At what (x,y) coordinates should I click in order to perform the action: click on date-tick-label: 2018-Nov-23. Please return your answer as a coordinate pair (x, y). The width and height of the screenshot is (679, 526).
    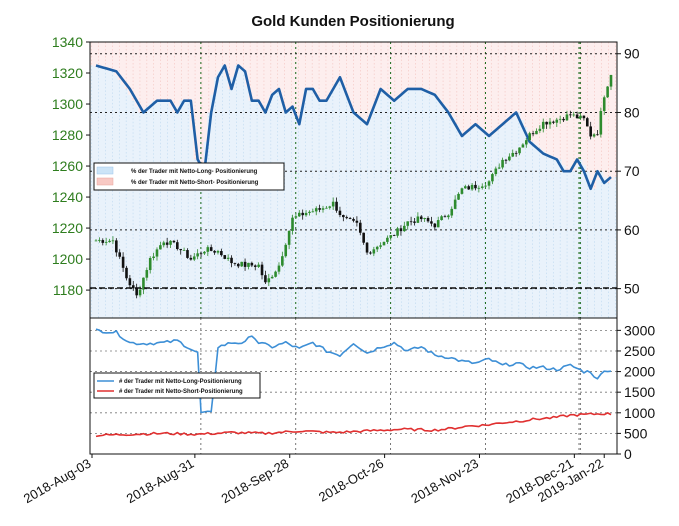
    Looking at the image, I should click on (444, 481).